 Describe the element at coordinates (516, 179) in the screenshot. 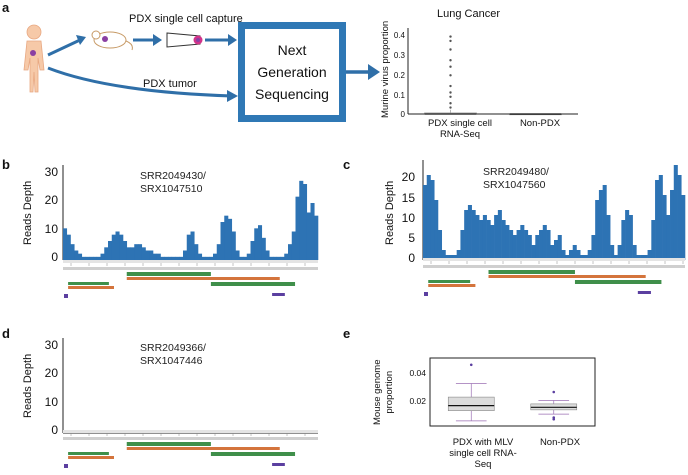

I see `c-sample-id: SRR2049480/ SRX1047560` at that location.